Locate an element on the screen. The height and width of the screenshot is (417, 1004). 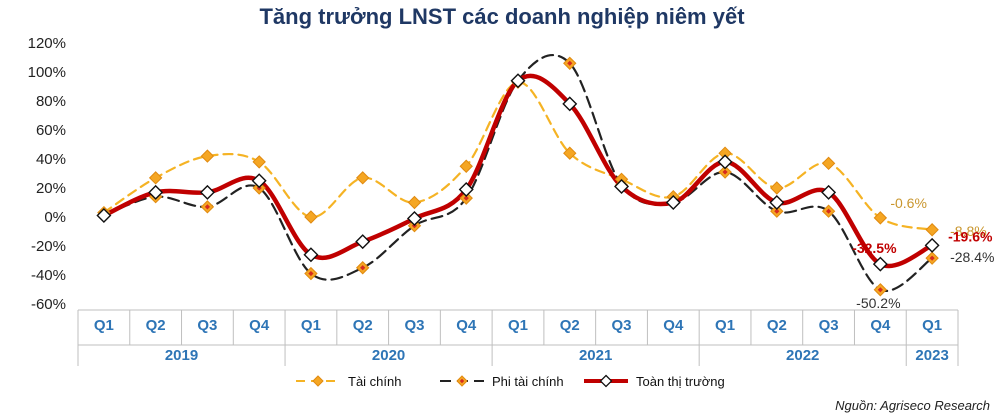
x-year-label: 2022 is located at coordinates (802, 355).